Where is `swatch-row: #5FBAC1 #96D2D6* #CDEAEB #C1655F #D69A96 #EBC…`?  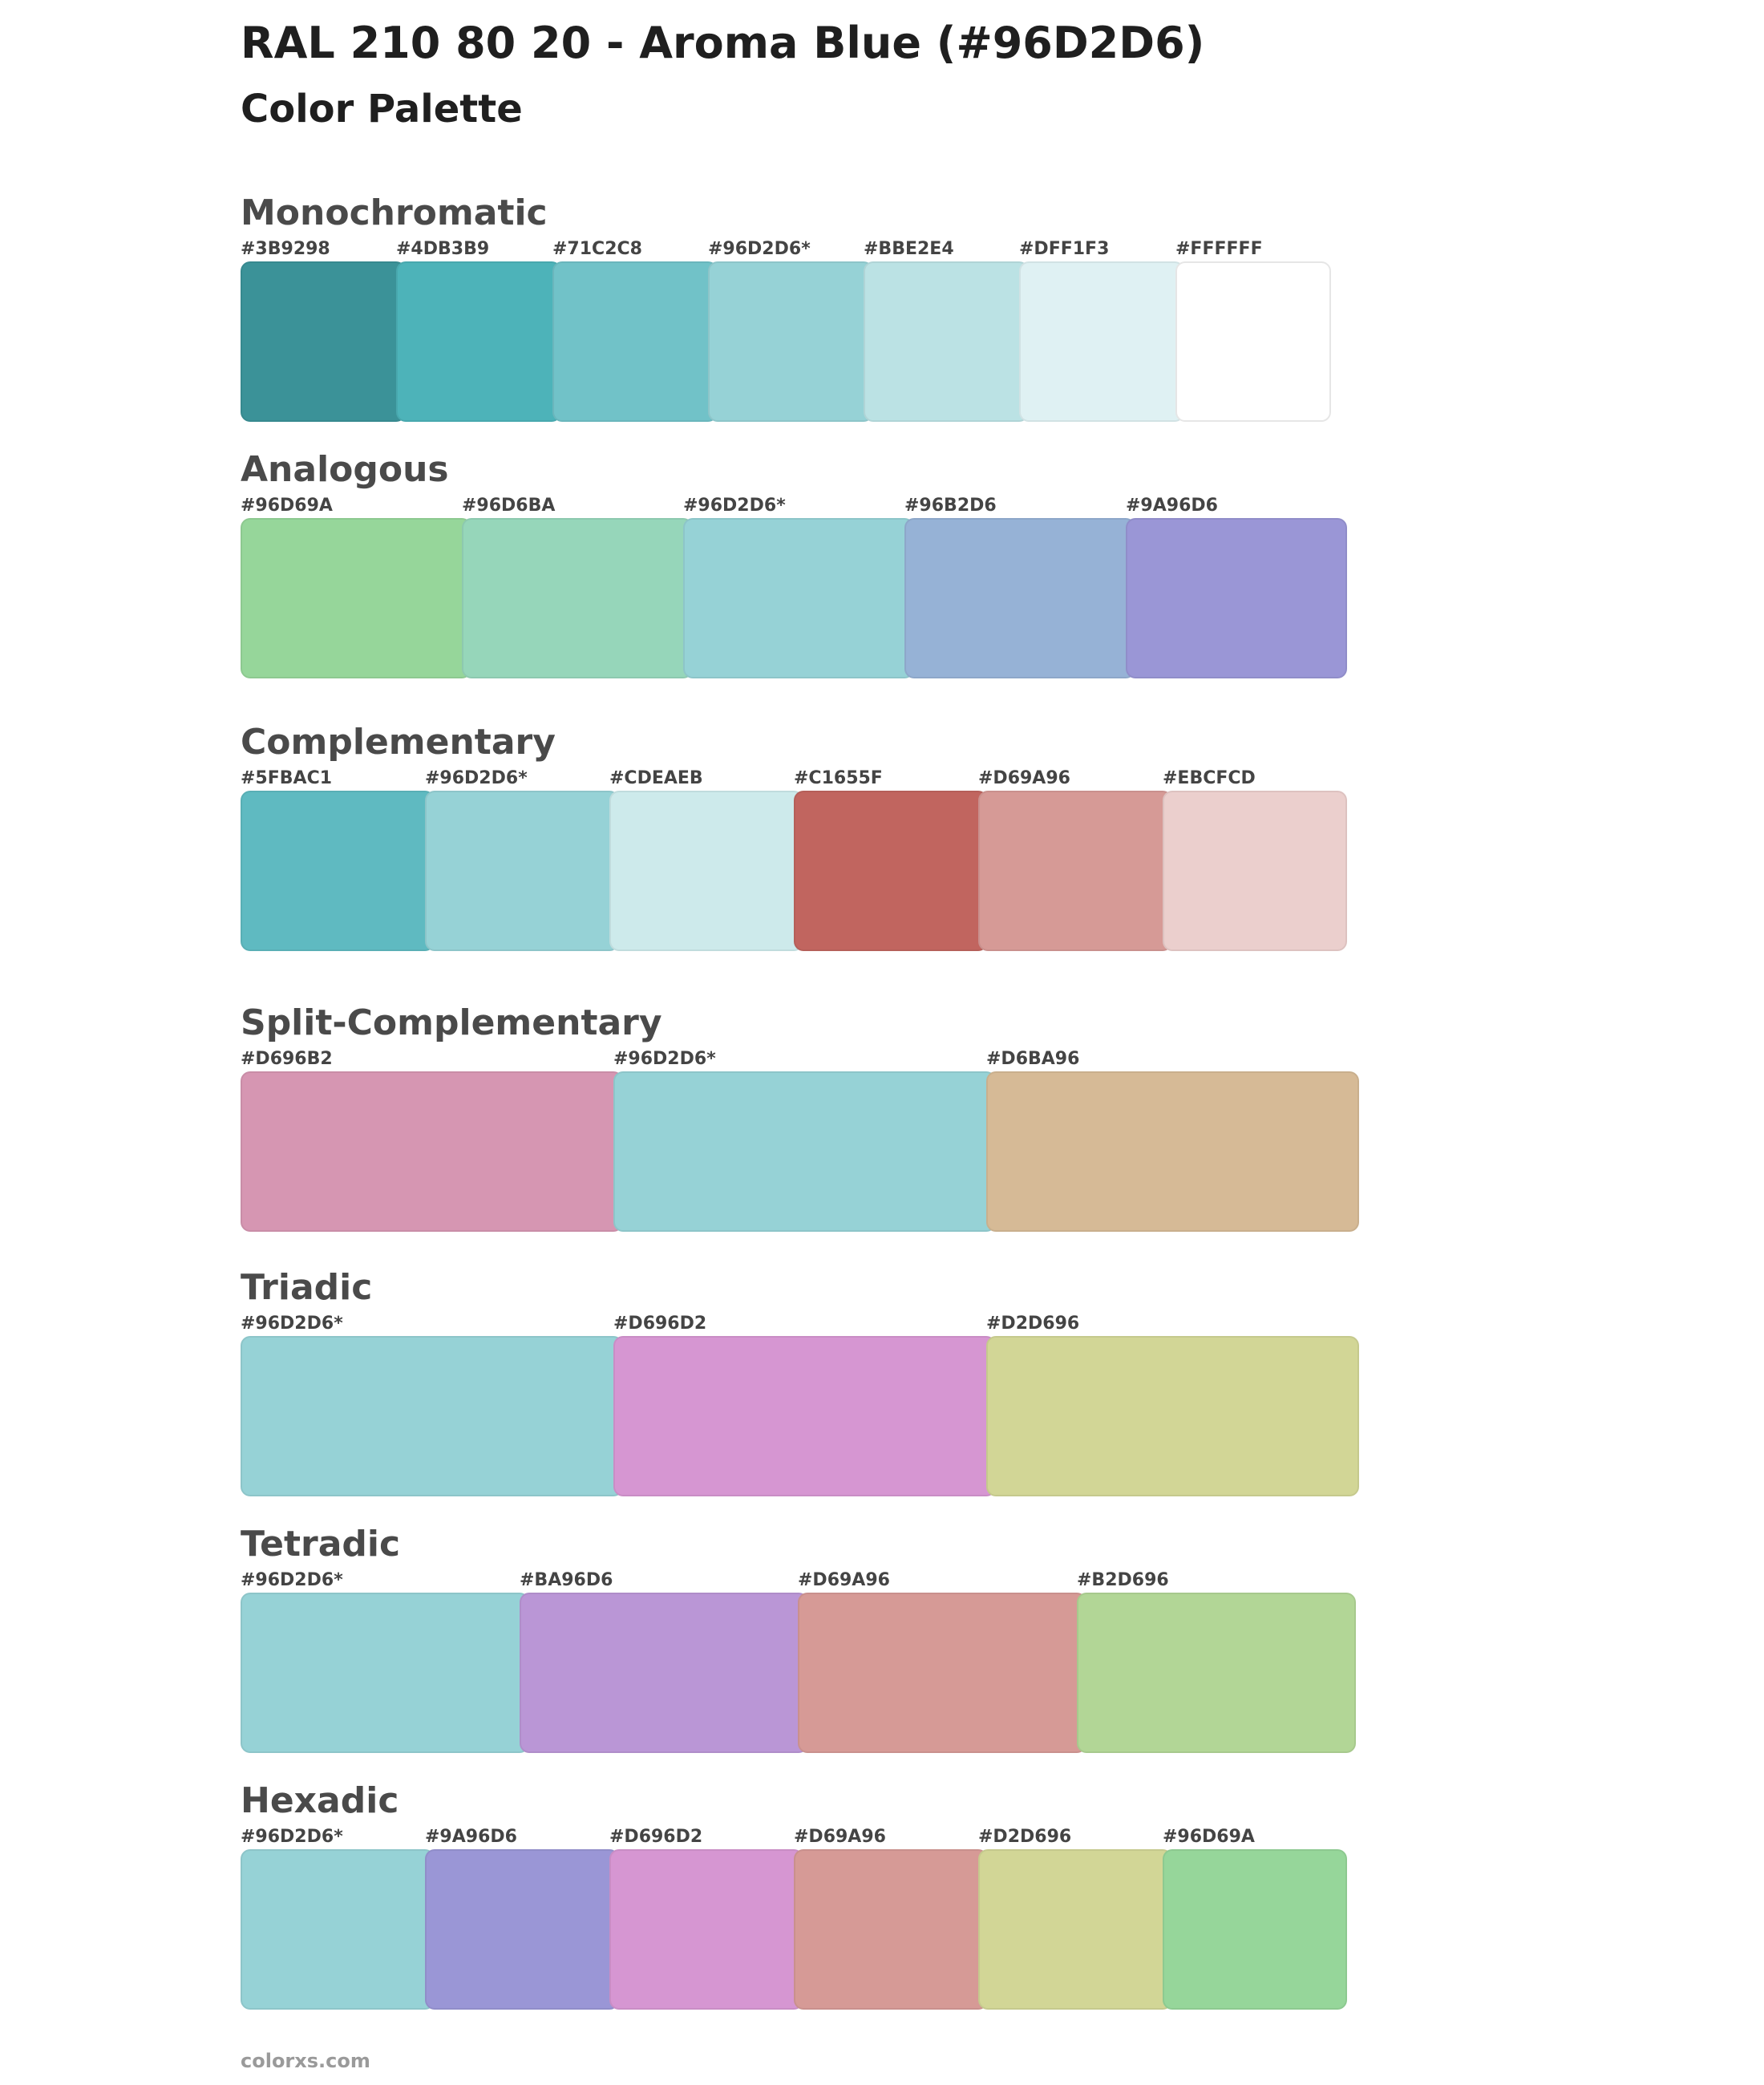
swatch-row: #5FBAC1 #96D2D6* #CDEAEB #C1655F #D69A96 #EBC… is located at coordinates (794, 861).